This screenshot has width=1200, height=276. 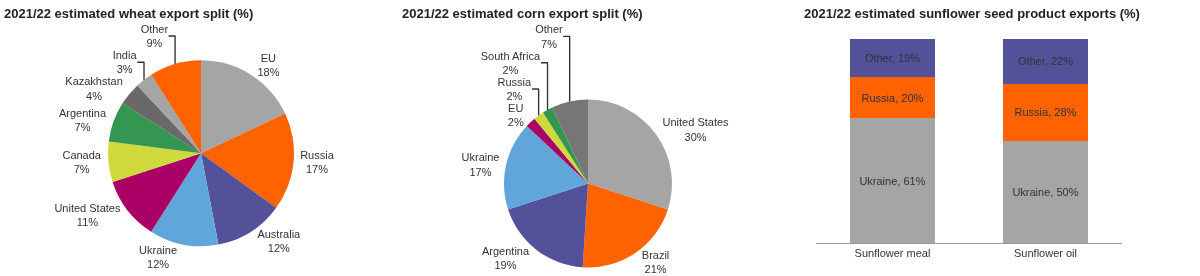 What do you see at coordinates (1045, 191) in the screenshot?
I see `data-label: Ukraine, 50%` at bounding box center [1045, 191].